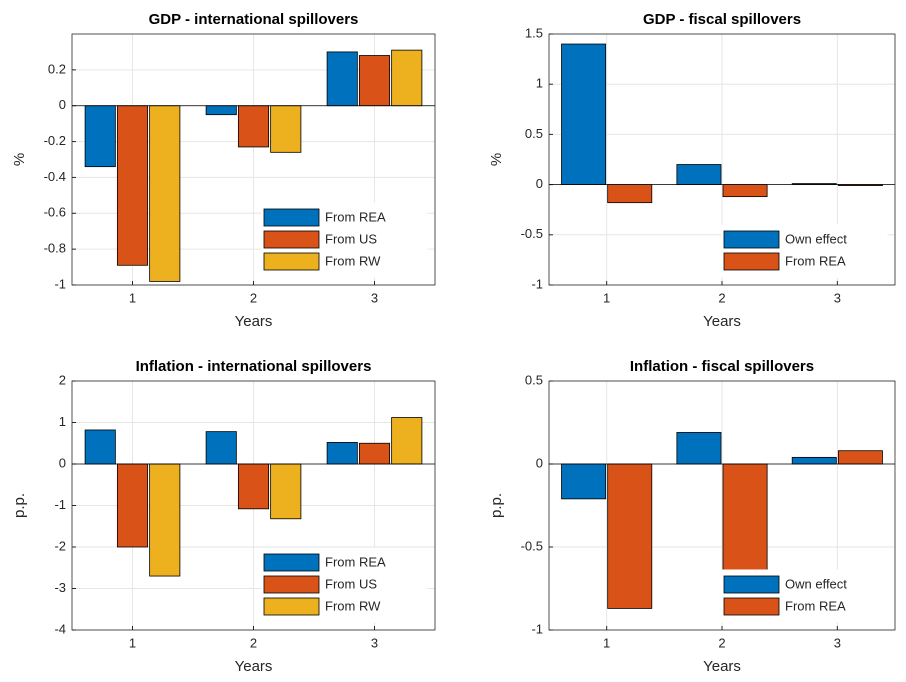 This screenshot has height=682, width=906. Describe the element at coordinates (55, 176) in the screenshot. I see `y-tick-label: -0.4` at that location.